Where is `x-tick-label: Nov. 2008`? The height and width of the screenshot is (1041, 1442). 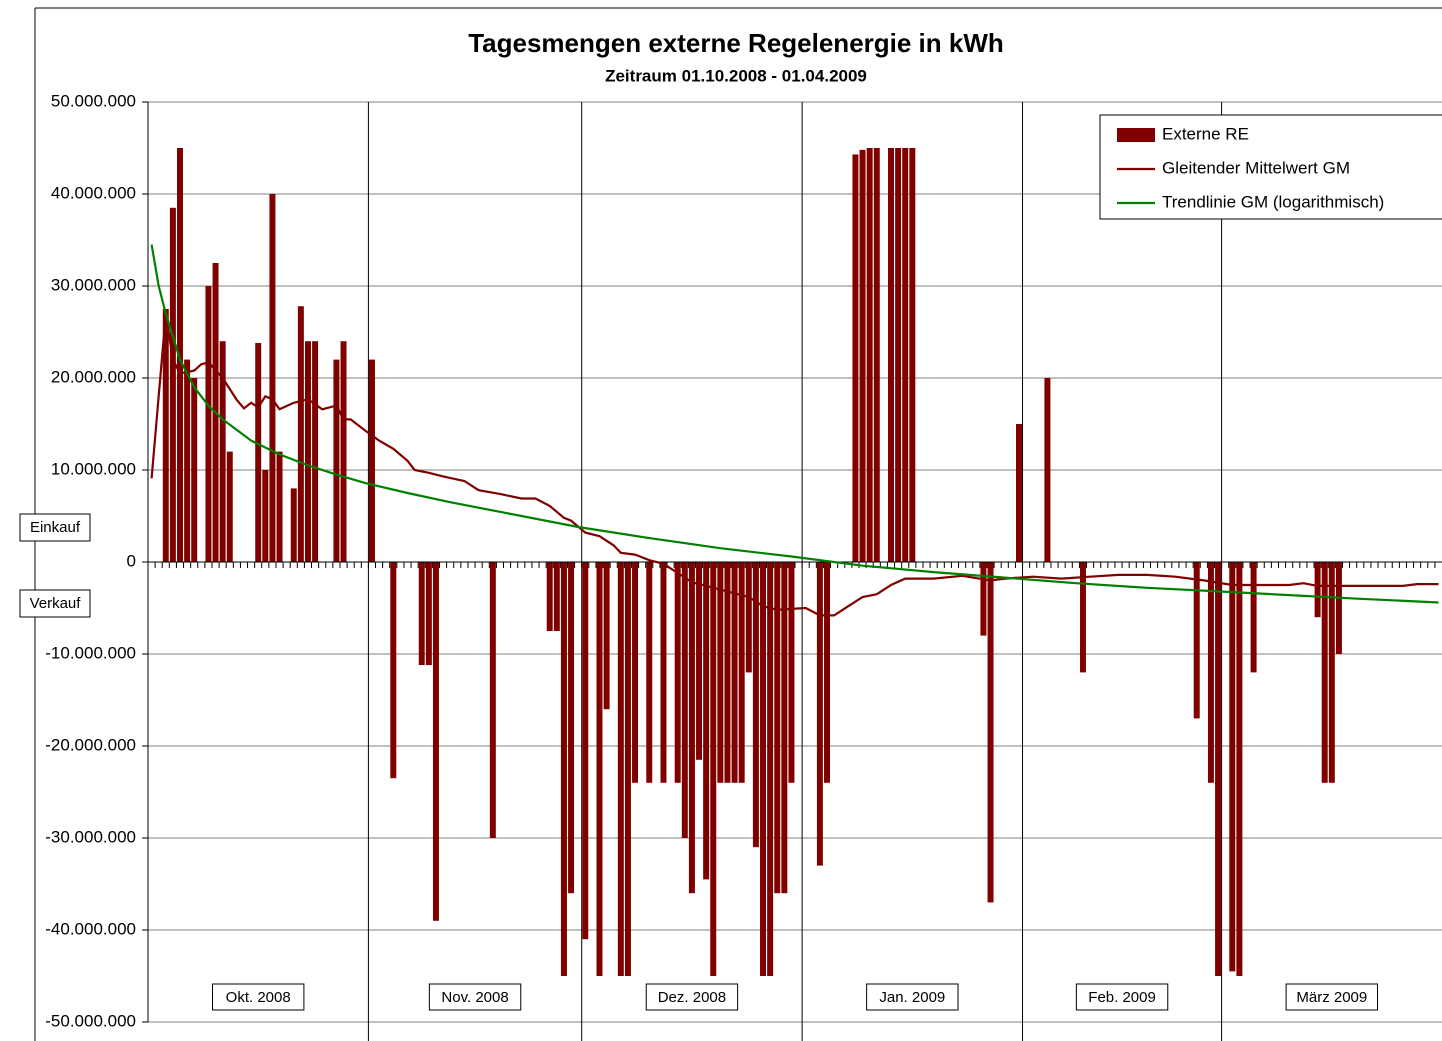
x-tick-label: Nov. 2008 is located at coordinates (474, 997).